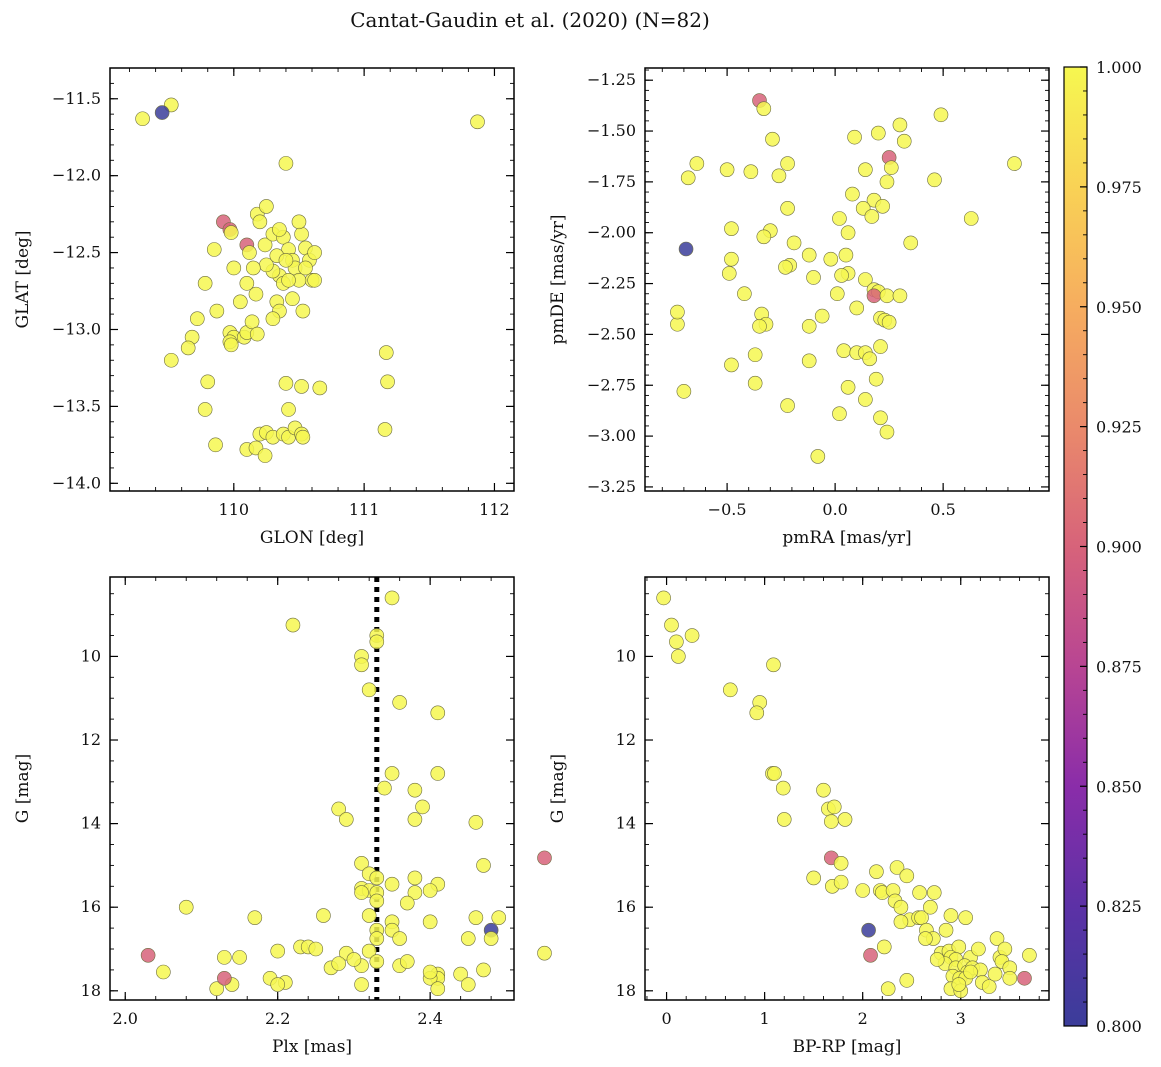  What do you see at coordinates (611, 79) in the screenshot?
I see `y-tick-label: −1.25` at bounding box center [611, 79].